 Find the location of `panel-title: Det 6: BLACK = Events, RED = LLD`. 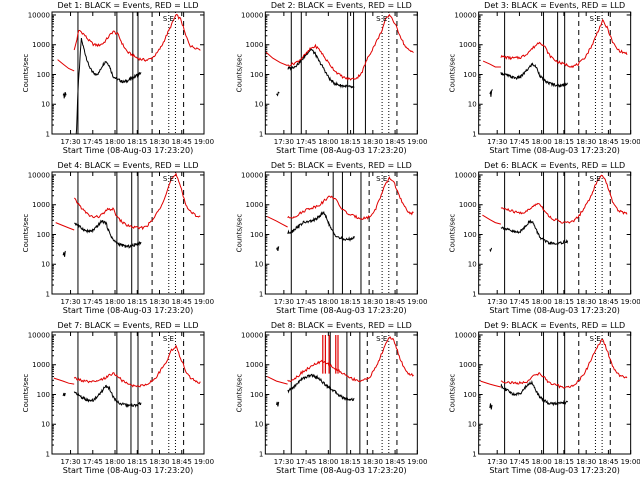

panel-title: Det 6: BLACK = Events, RED = LLD is located at coordinates (554, 165).